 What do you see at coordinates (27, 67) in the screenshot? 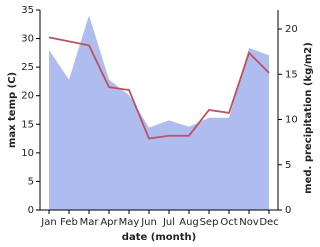
I see `y-tick-label: 25` at bounding box center [27, 67].